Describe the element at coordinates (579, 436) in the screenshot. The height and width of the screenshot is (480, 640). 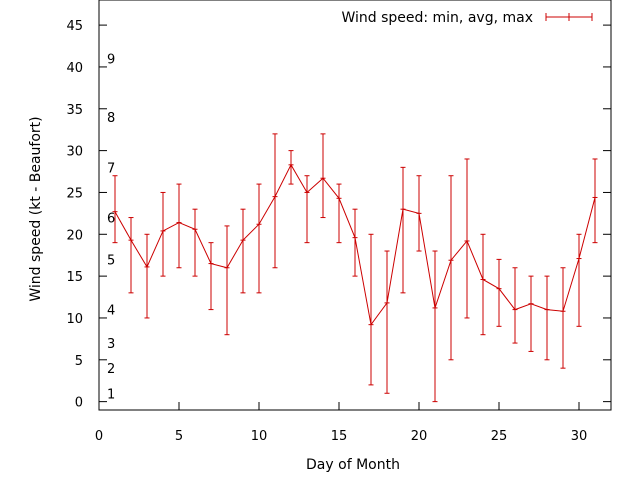
I see `x-tick-label: 30` at that location.